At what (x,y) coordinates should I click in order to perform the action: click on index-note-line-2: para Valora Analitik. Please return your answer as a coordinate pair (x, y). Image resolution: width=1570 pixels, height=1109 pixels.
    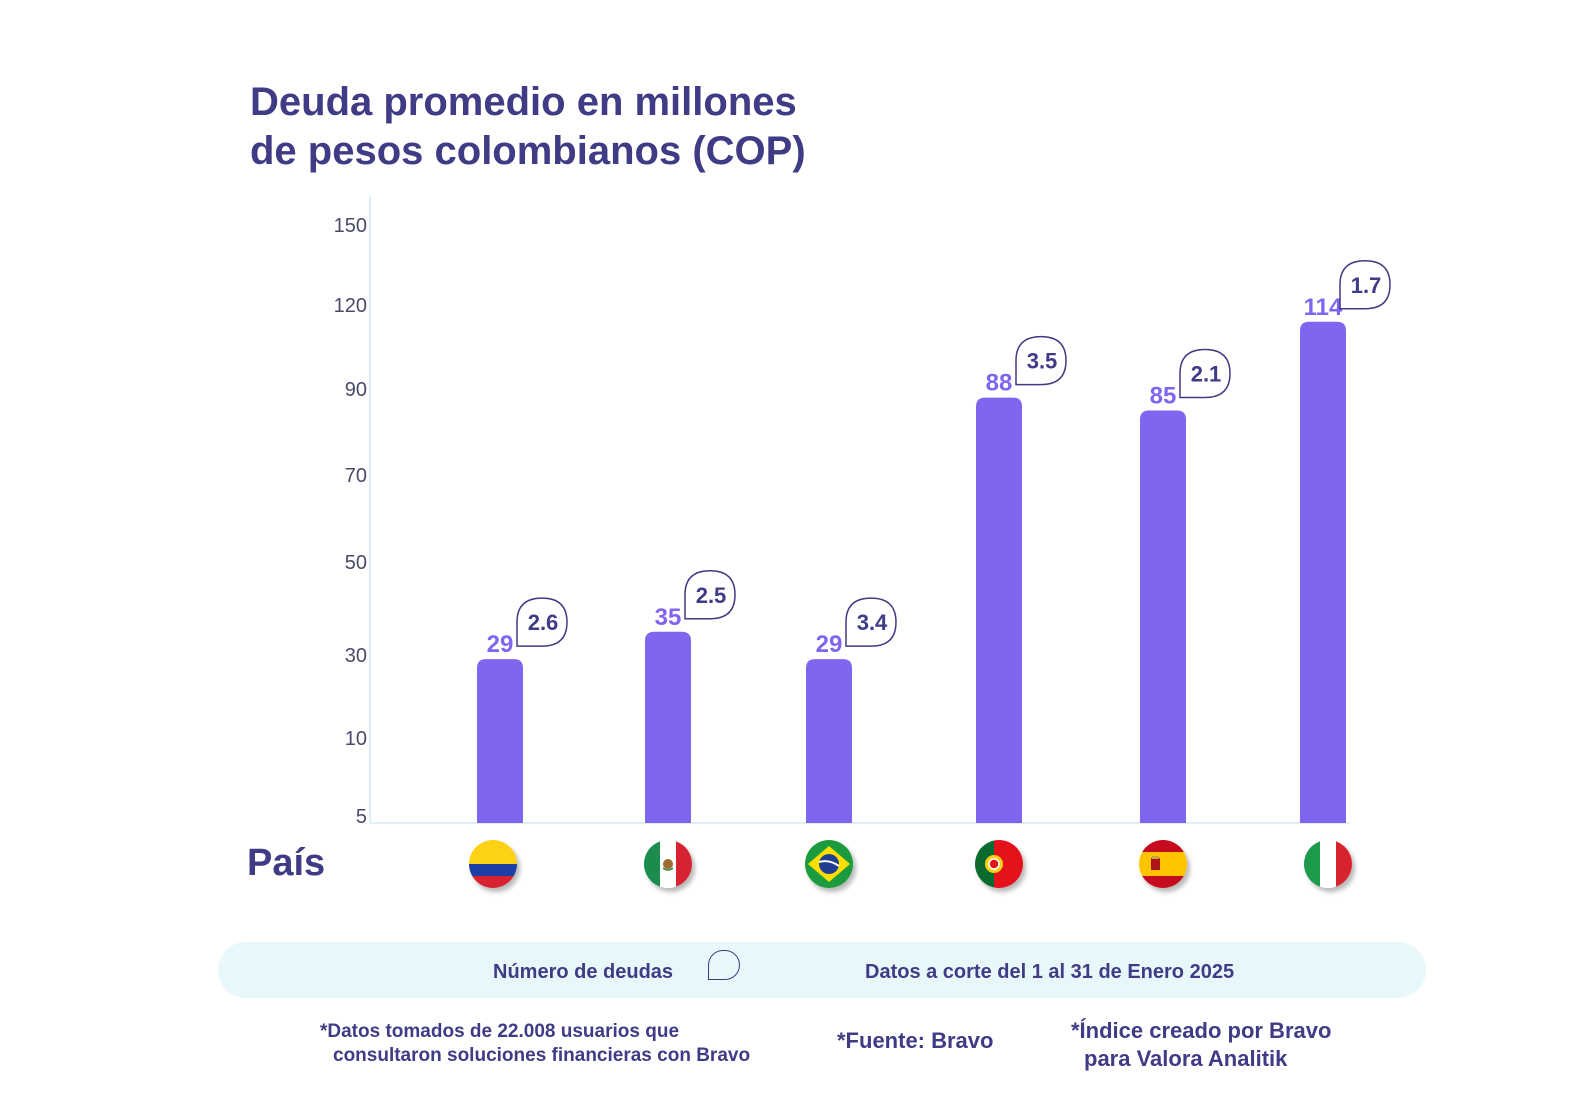
    Looking at the image, I should click on (1186, 1058).